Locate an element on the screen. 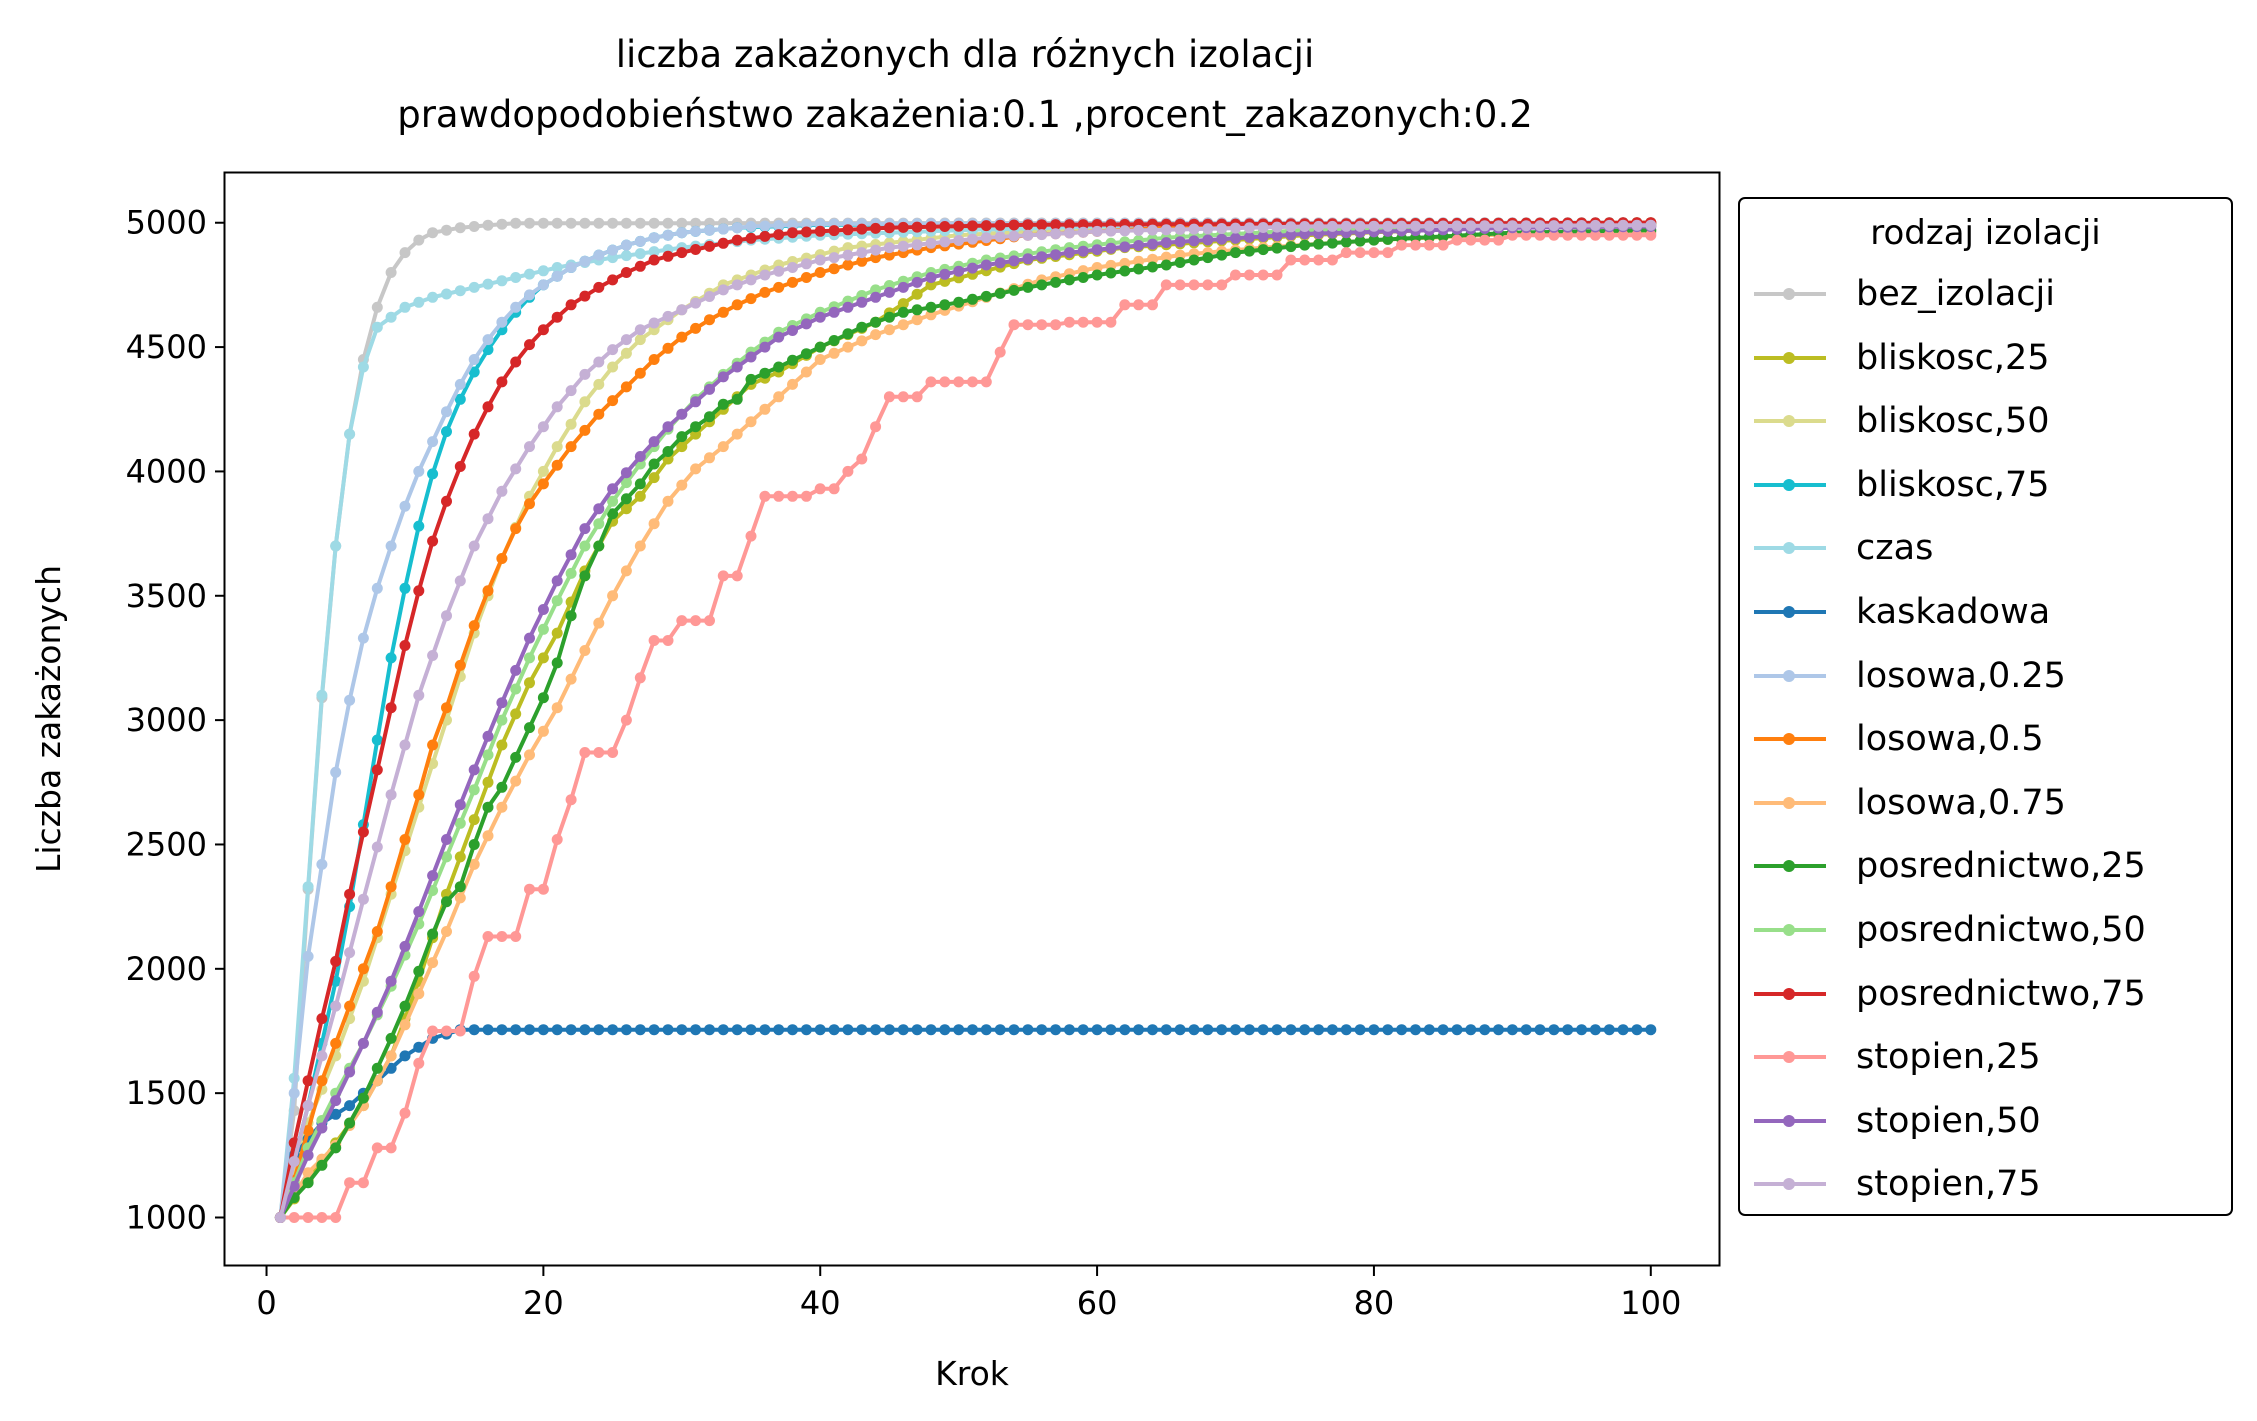 This screenshot has height=1421, width=2257. legend-label: losowa,0.5 is located at coordinates (1950, 739).